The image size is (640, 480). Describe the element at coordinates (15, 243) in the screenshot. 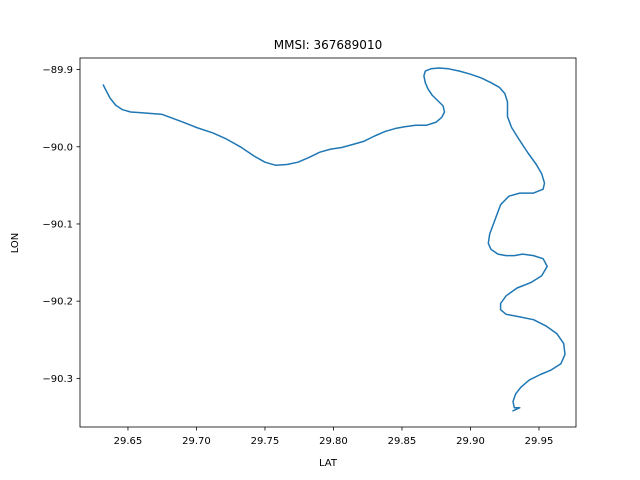

I see `y-axis-label: LON` at that location.